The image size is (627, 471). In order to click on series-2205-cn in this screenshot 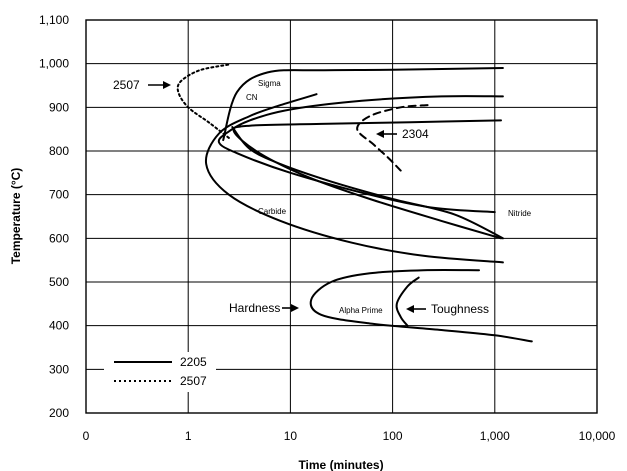, I will do `click(360, 154)`.